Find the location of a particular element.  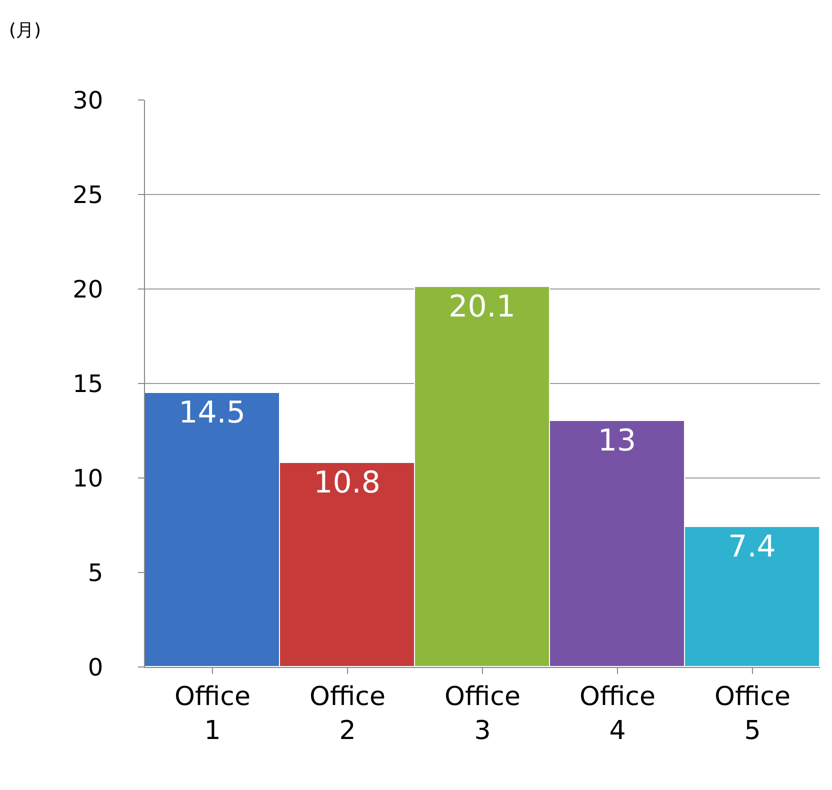

data-label: 14.5 is located at coordinates (212, 413).